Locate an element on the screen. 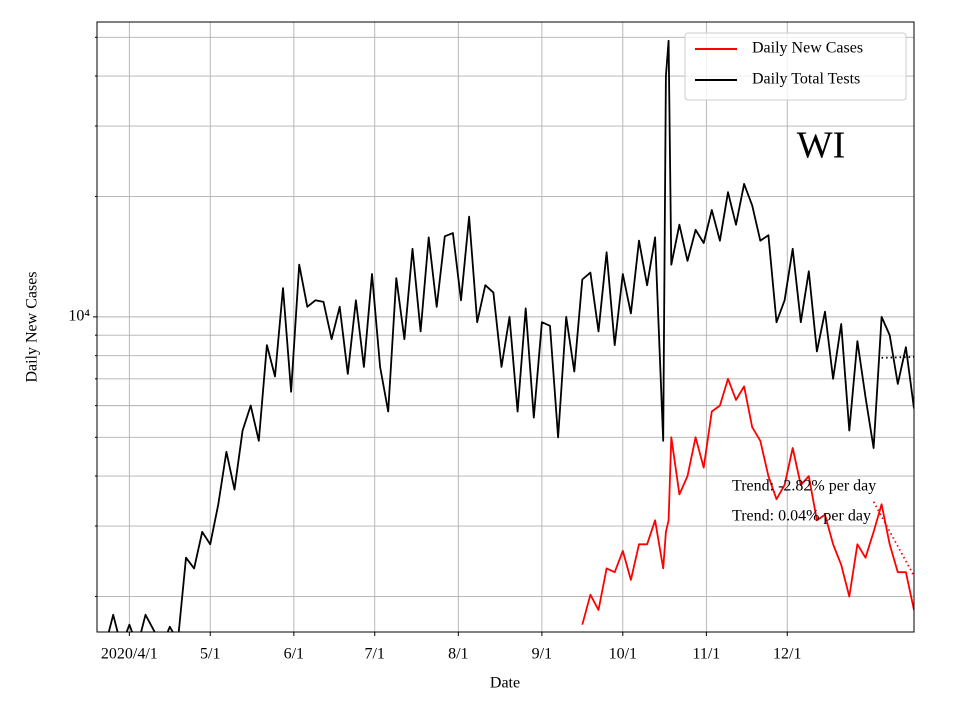 The width and height of the screenshot is (960, 720). x-tick-label: 12/1 is located at coordinates (787, 654).